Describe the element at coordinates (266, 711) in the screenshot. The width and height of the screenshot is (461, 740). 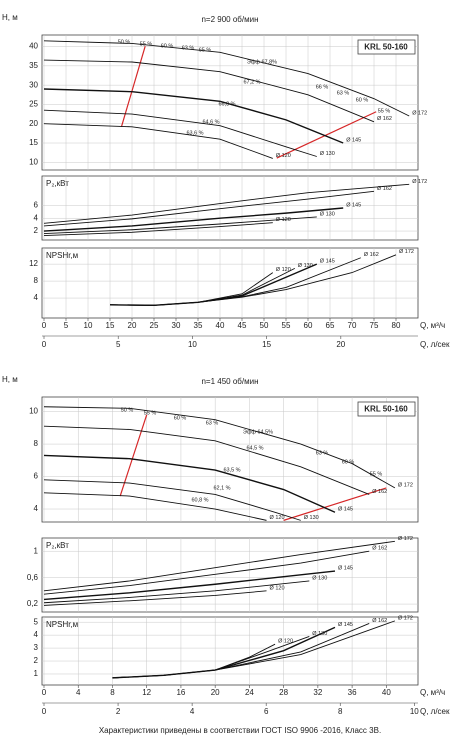
I see `x2-tick-label: 6` at that location.